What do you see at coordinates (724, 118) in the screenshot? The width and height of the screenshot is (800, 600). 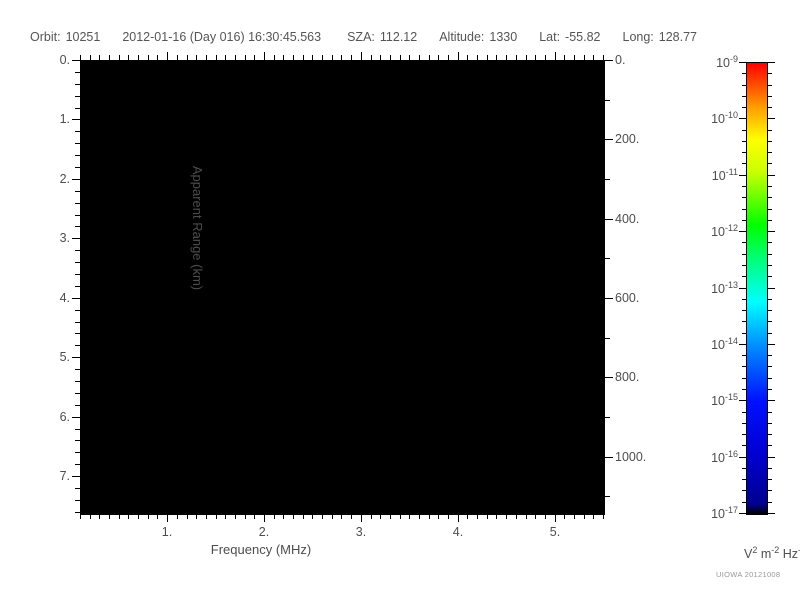 I see `colorbar-tick-label: 10-10` at bounding box center [724, 118].